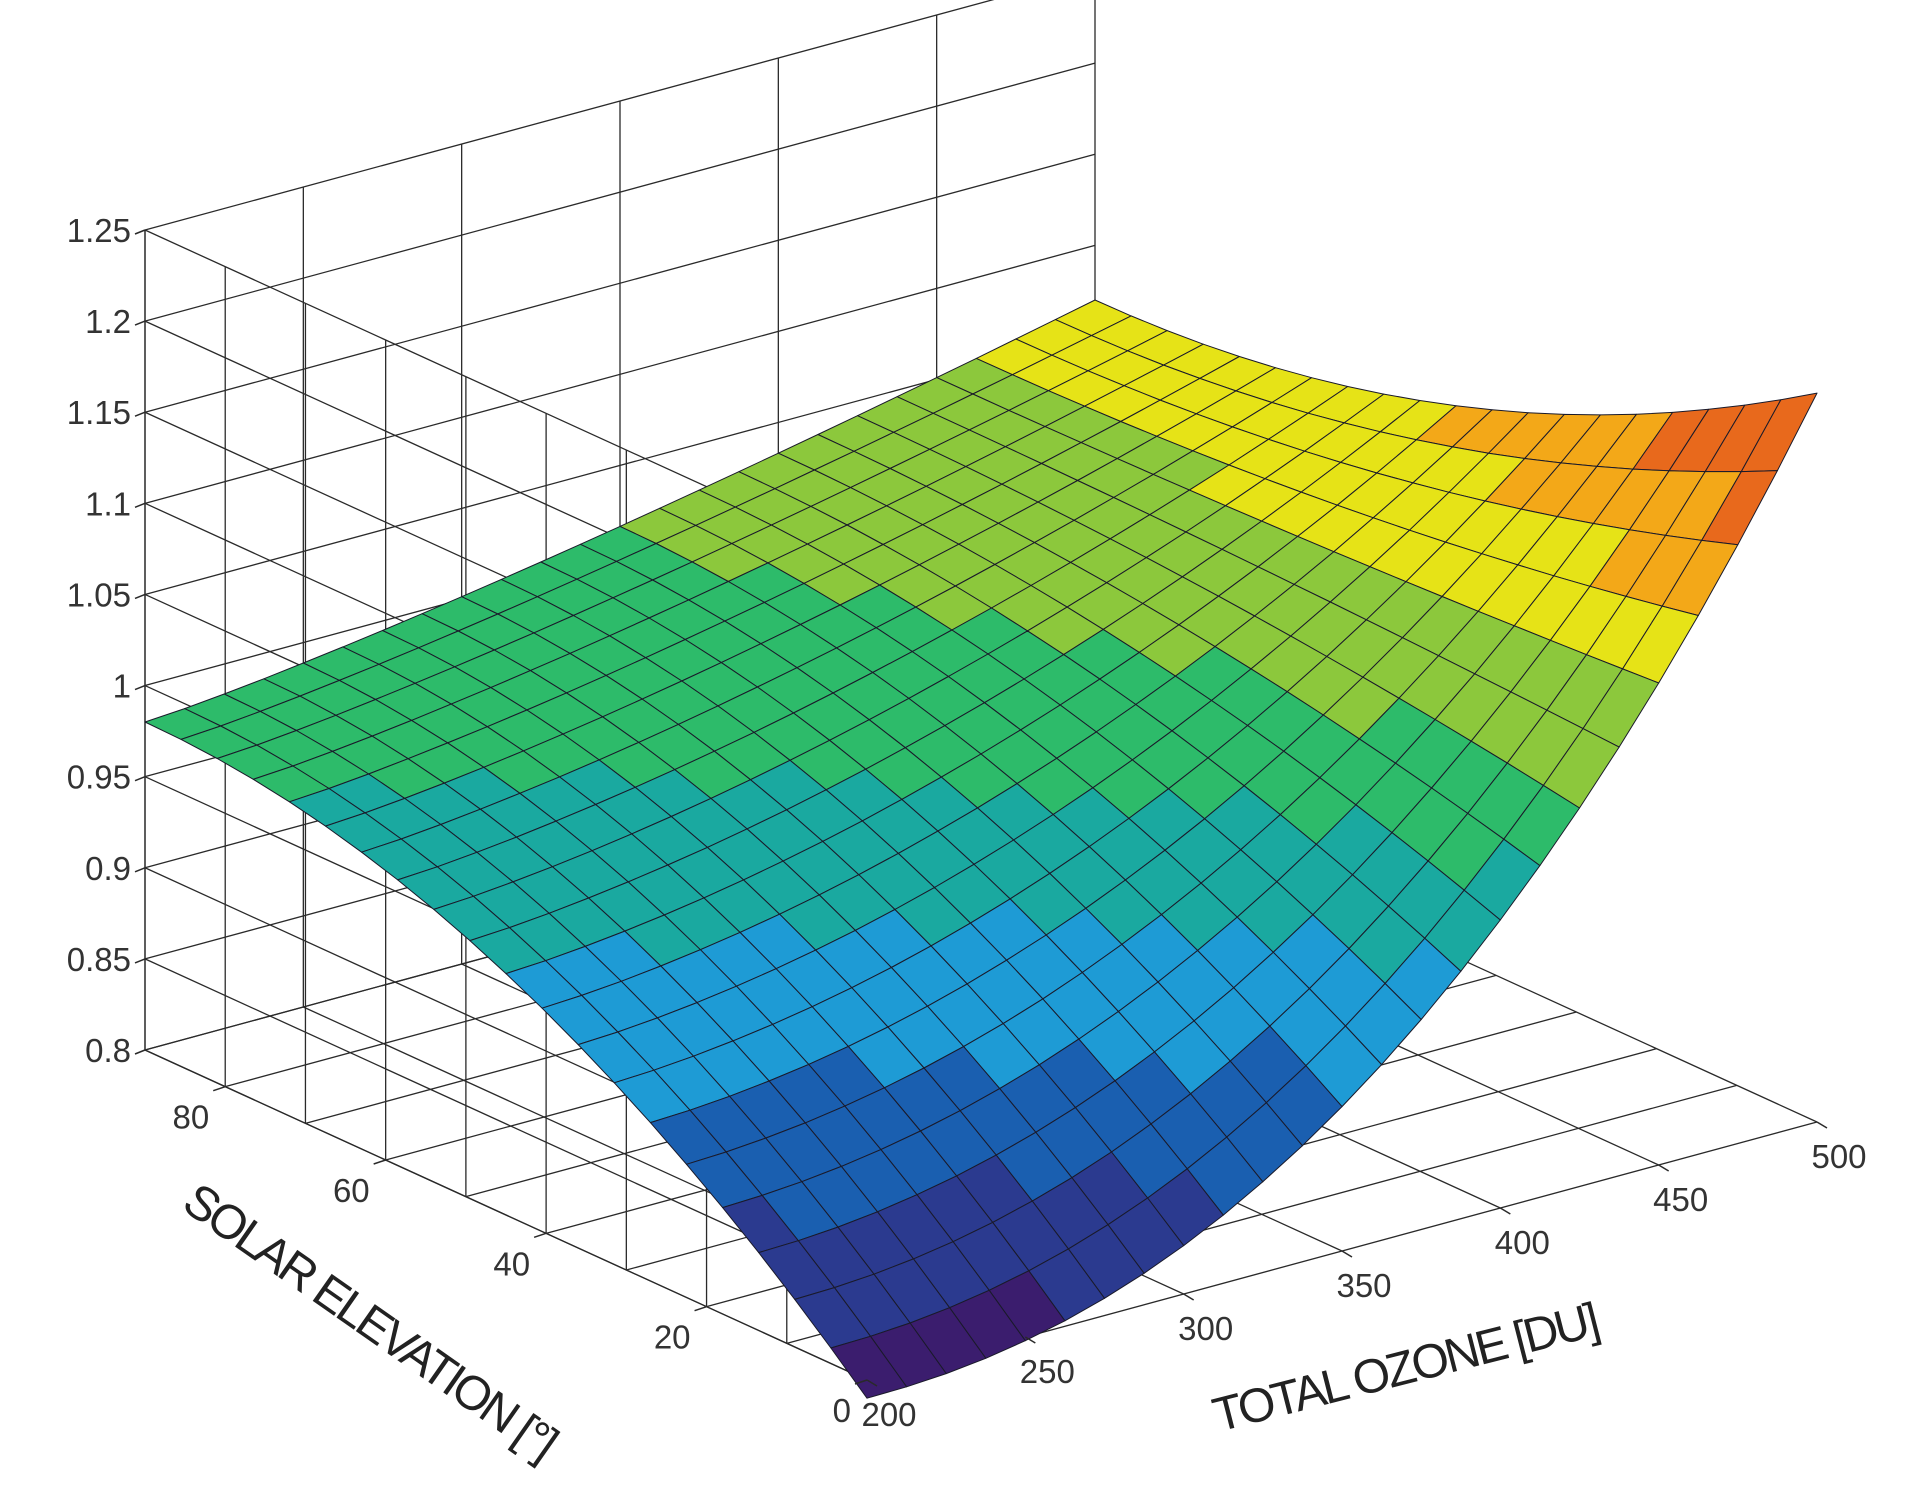 Image resolution: width=1920 pixels, height=1499 pixels. Describe the element at coordinates (1047, 1371) in the screenshot. I see `x-tick-label: 250` at that location.